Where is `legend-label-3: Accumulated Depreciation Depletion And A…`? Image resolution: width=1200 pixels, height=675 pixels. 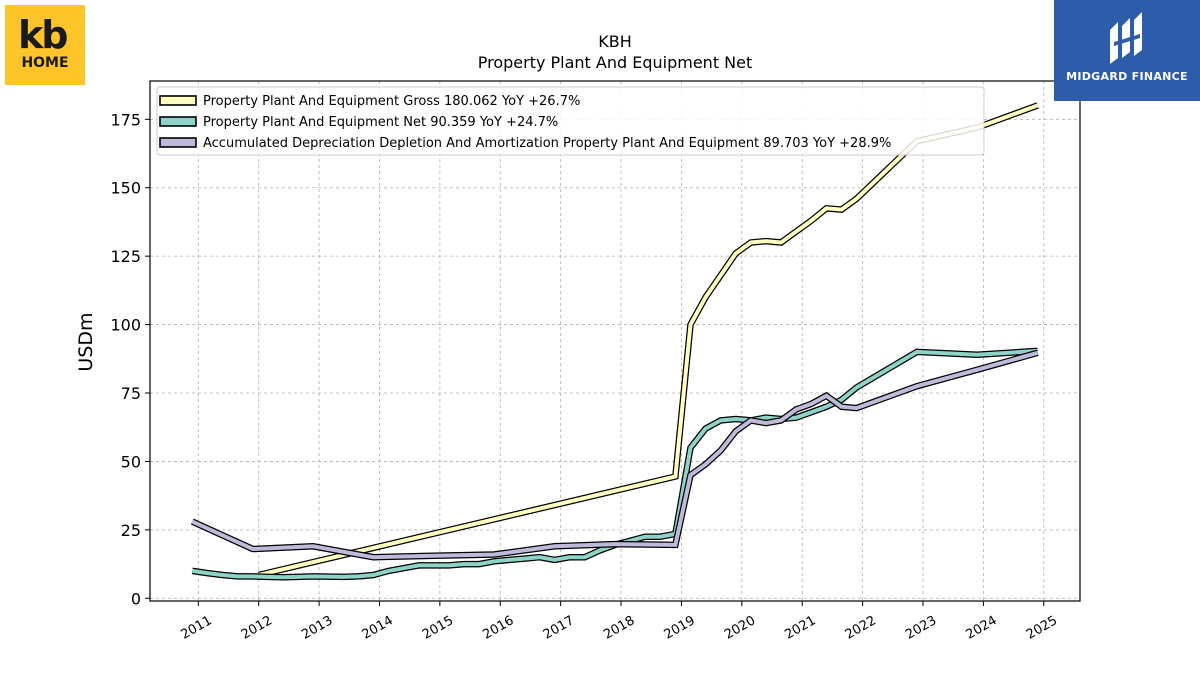
legend-label-3: Accumulated Depreciation Depletion And A… is located at coordinates (547, 143).